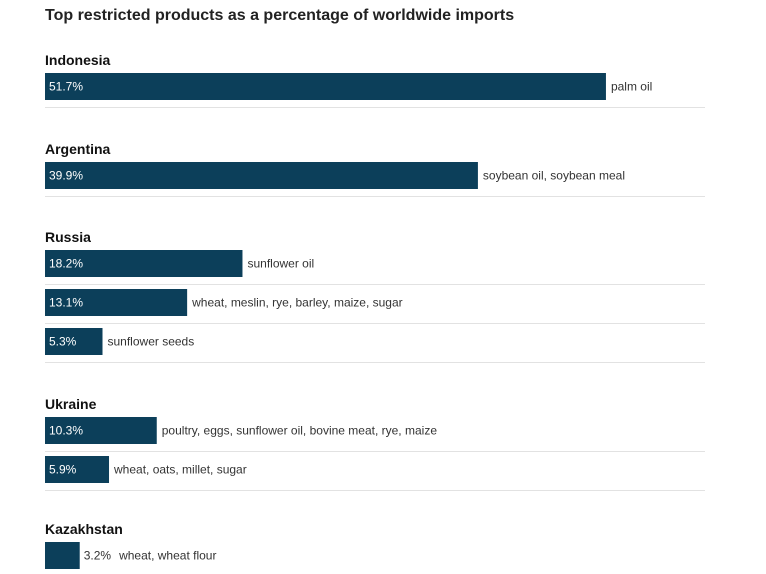  I want to click on products-label: wheat, wheat flour, so click(167, 556).